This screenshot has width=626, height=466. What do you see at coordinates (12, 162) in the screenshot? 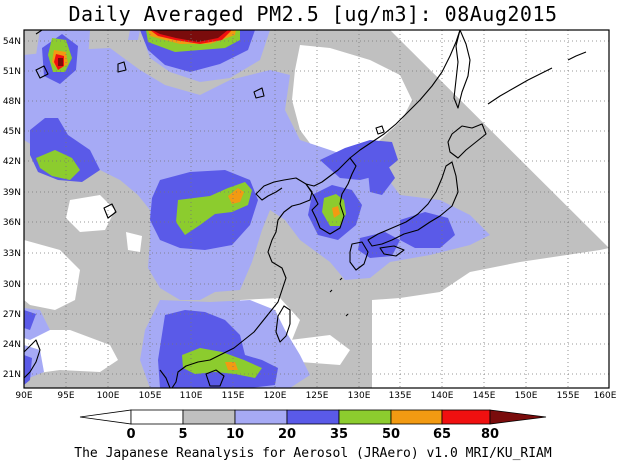
I see `lat-label: 42N` at bounding box center [12, 162].